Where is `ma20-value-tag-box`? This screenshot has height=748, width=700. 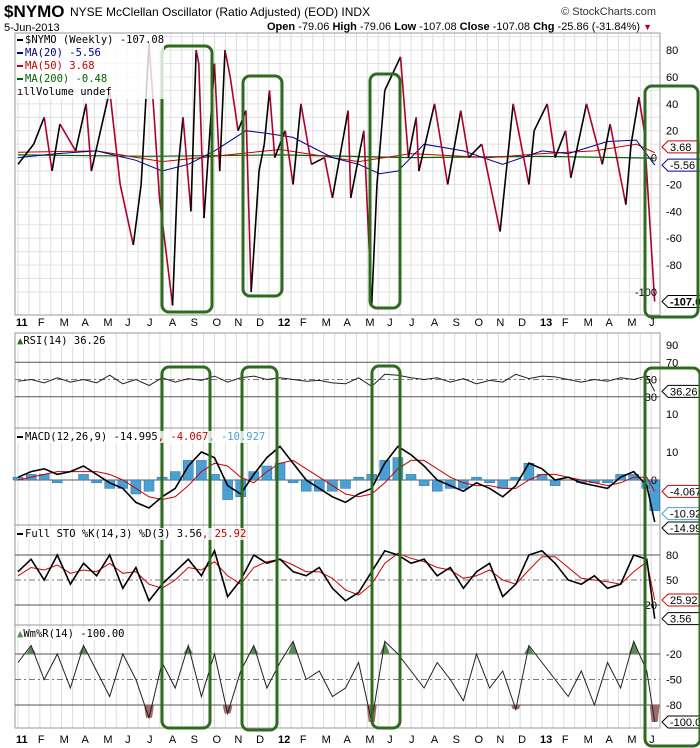 ma20-value-tag-box is located at coordinates (680, 165).